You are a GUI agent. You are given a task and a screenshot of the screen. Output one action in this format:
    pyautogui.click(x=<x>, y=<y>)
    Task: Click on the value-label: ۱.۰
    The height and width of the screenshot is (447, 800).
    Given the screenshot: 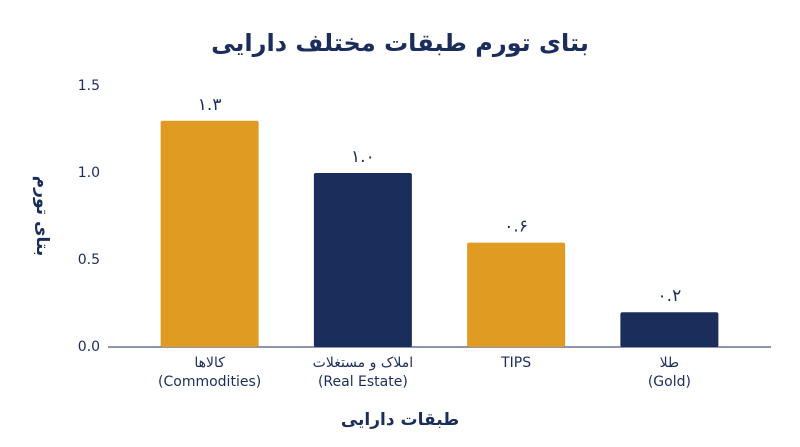 What is the action you would take?
    pyautogui.click(x=363, y=157)
    